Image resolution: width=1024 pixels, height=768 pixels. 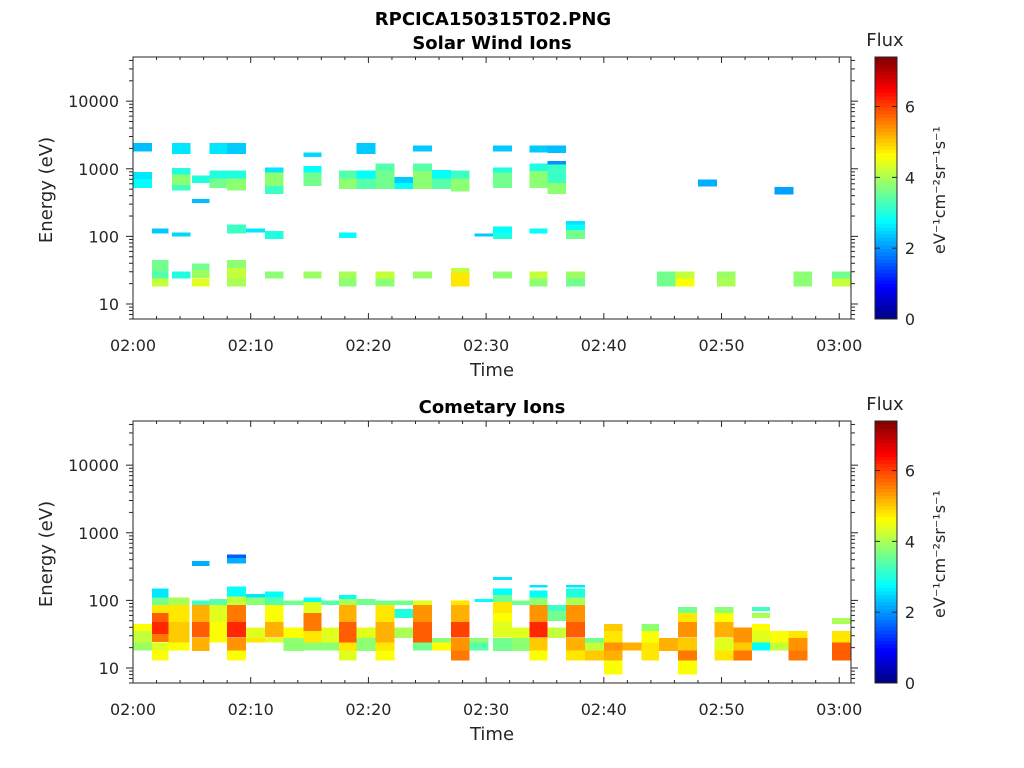 What do you see at coordinates (251, 709) in the screenshot?
I see `x-tick-label: 02:10` at bounding box center [251, 709].